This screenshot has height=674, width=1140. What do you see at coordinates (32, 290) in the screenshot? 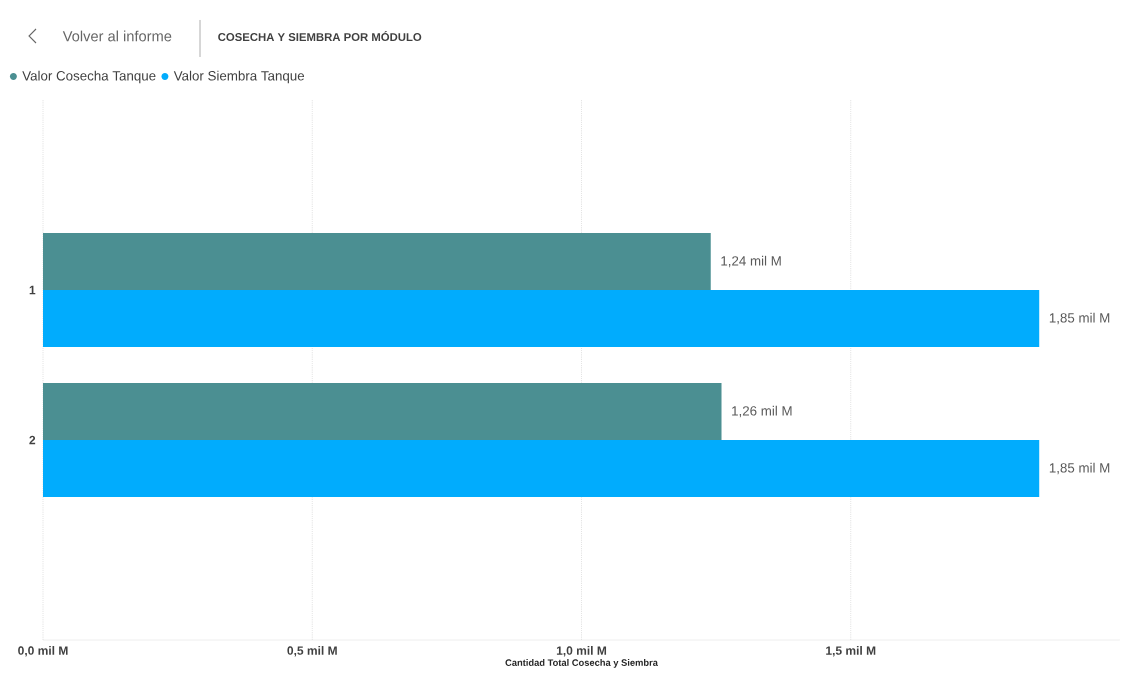
I see `y-tick-label: 1` at bounding box center [32, 290].